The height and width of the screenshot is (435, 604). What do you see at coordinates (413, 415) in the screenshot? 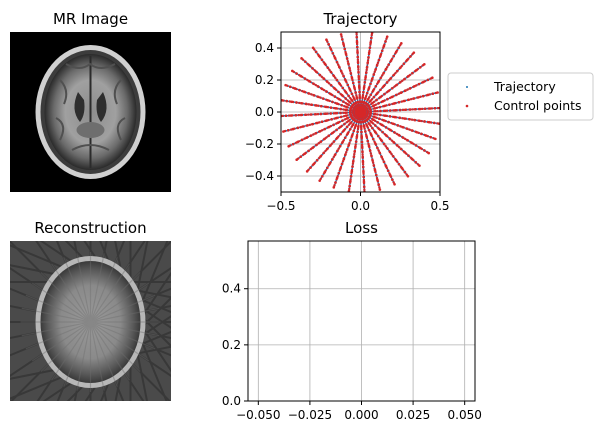
I see `loss-xtick-label: 0.025` at bounding box center [413, 415].